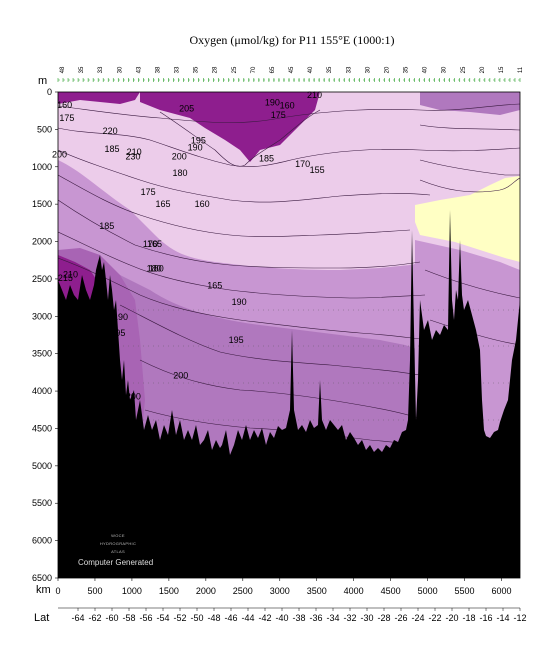 This screenshot has height=650, width=550. I want to click on station-label: 38, so click(158, 69).